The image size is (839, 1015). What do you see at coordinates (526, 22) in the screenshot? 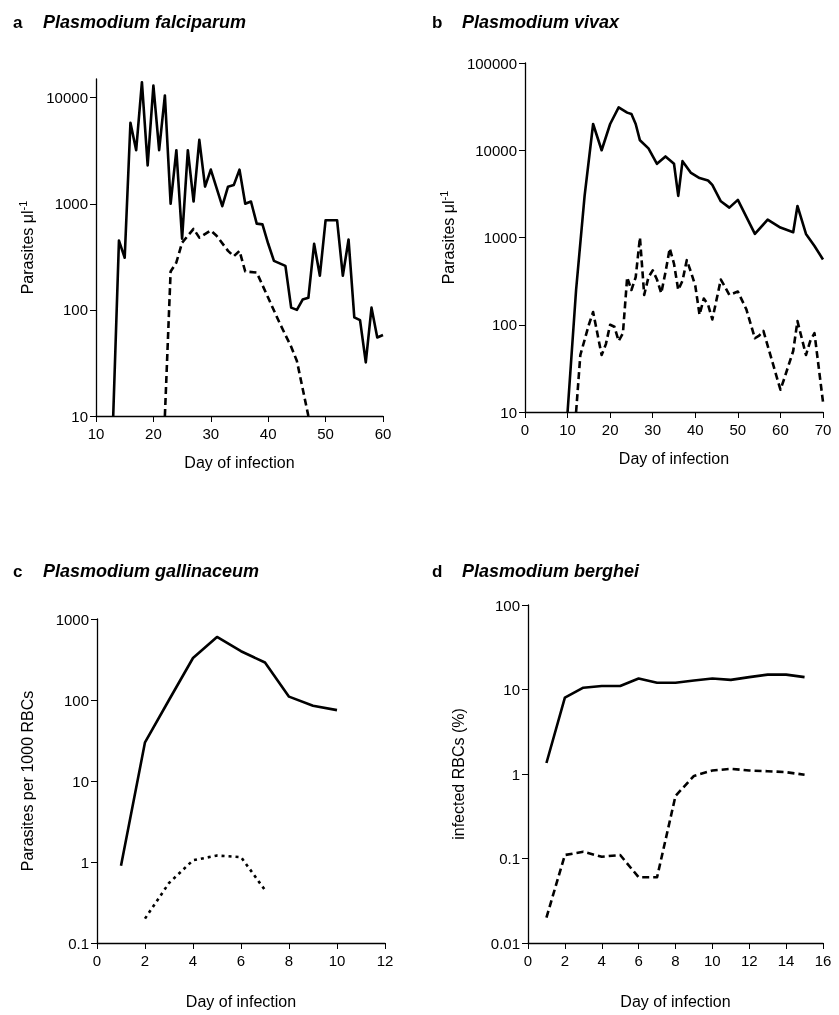
I see `chart-title: b Plasmodium vivax` at bounding box center [526, 22].